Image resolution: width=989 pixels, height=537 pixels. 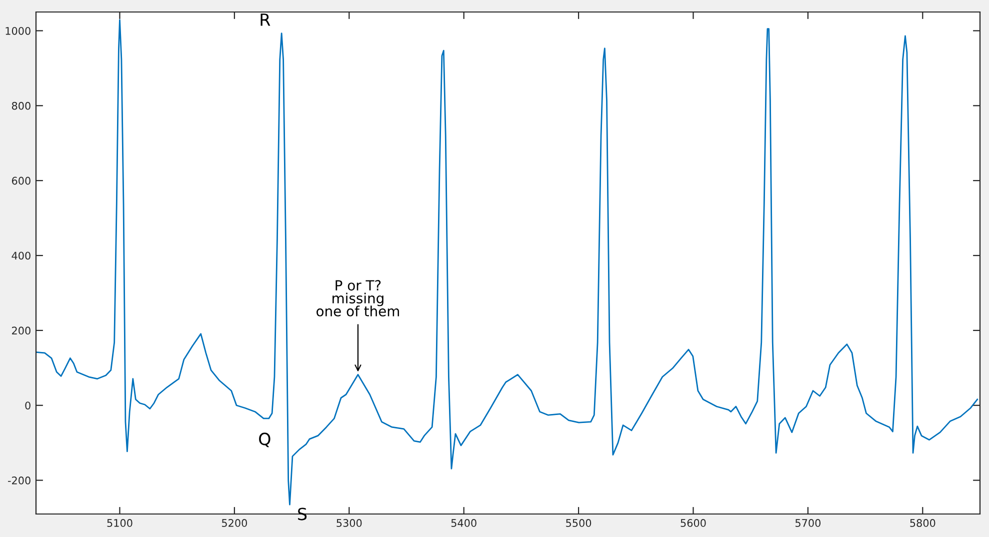 What do you see at coordinates (21, 256) in the screenshot?
I see `y-tick-label: 400` at bounding box center [21, 256].